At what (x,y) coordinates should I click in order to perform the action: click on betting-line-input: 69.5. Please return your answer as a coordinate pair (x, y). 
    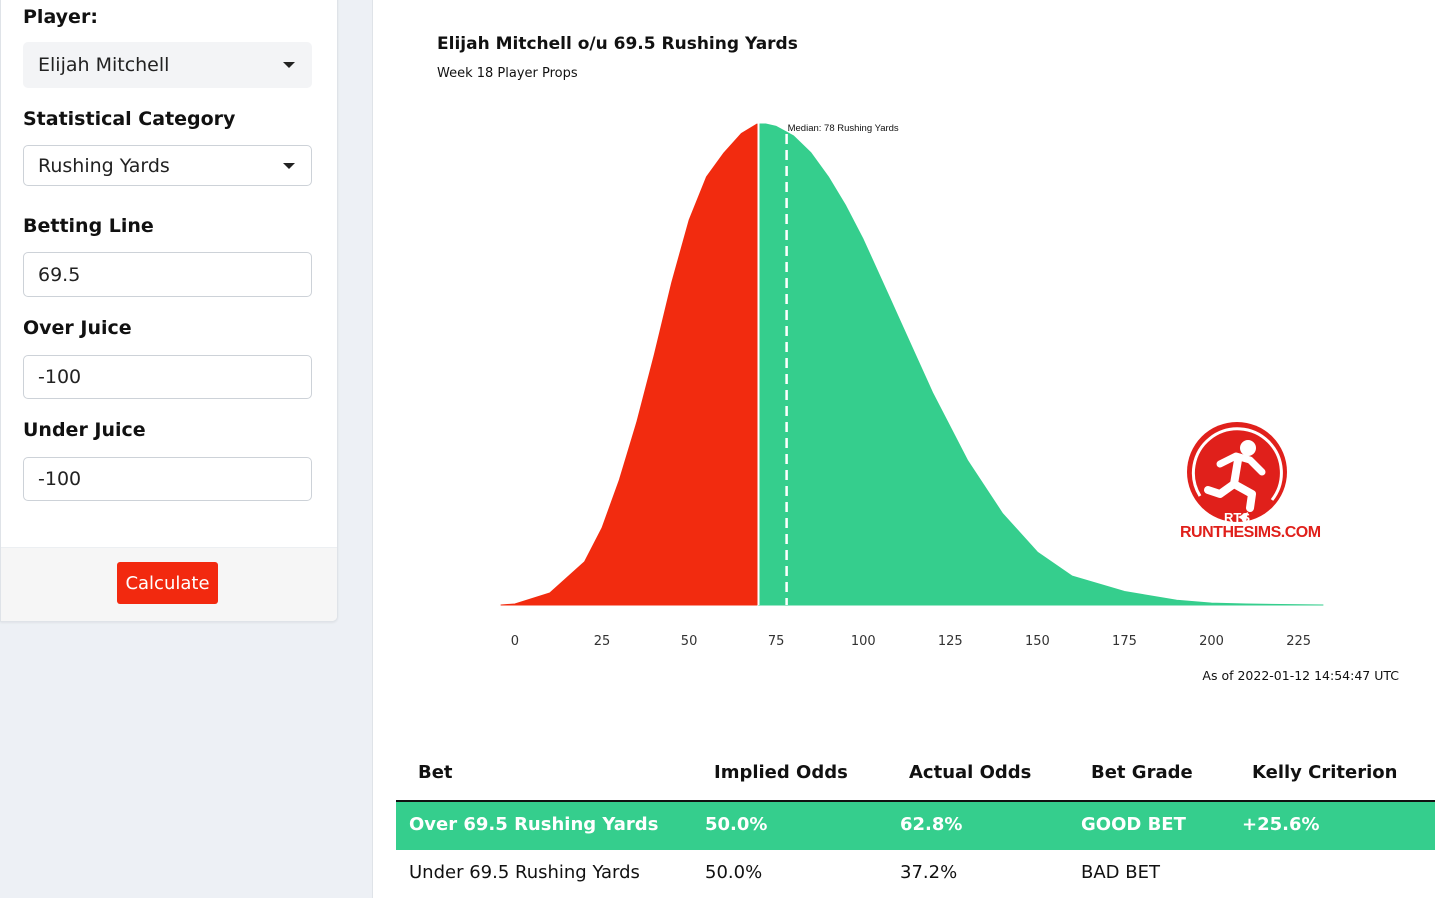
    Looking at the image, I should click on (167, 274).